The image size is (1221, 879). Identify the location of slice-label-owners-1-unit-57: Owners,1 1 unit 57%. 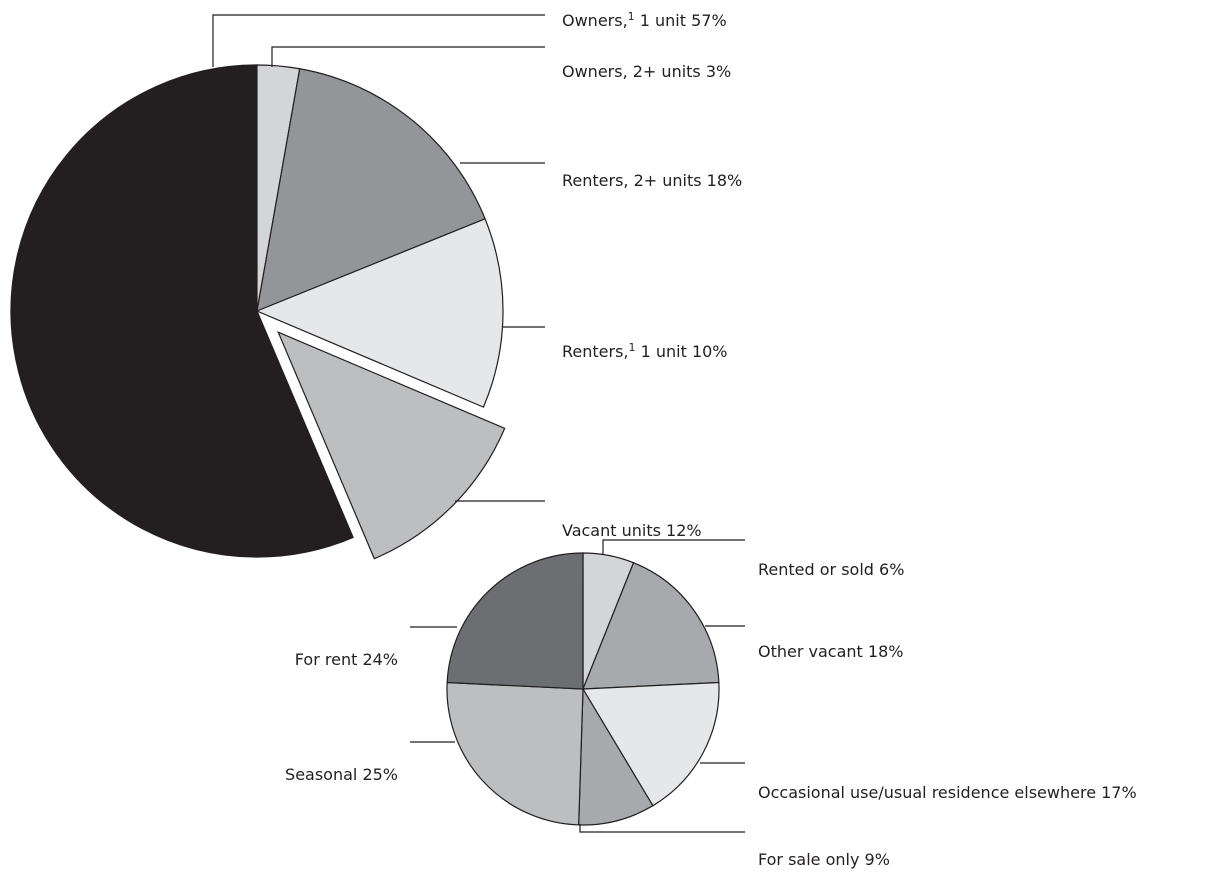
(644, 20).